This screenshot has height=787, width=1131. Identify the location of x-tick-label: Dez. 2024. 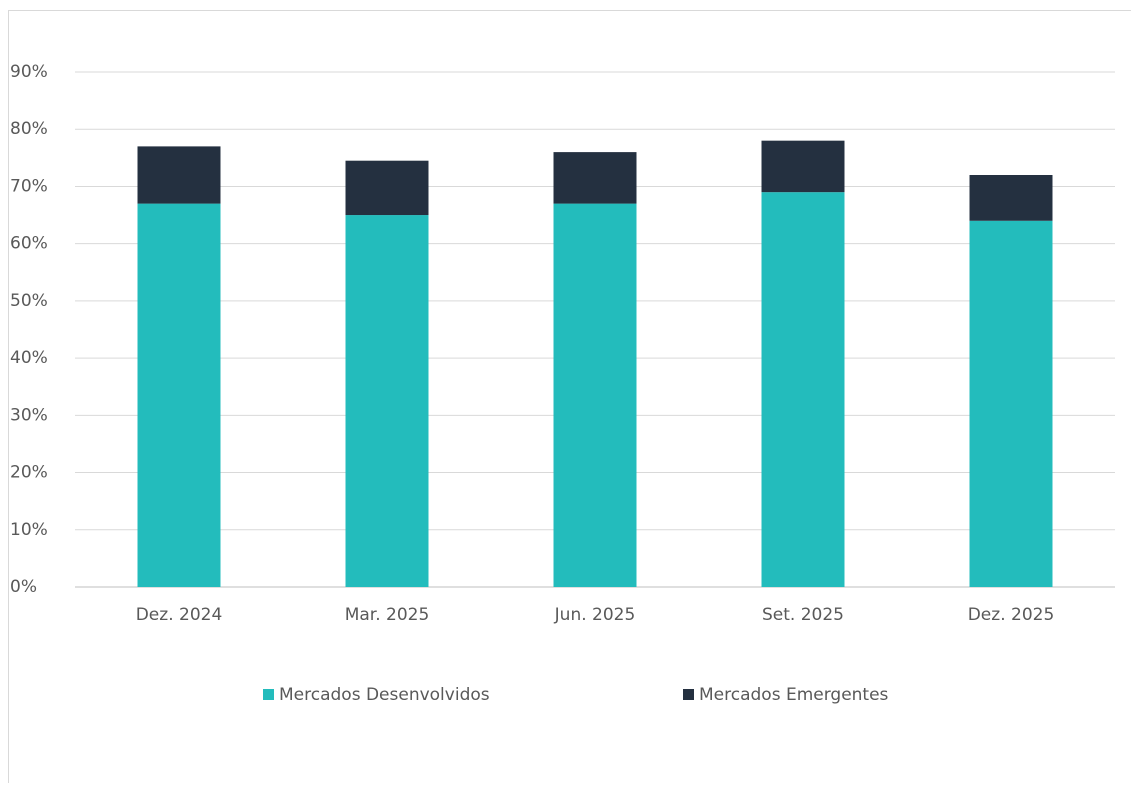
(179, 615).